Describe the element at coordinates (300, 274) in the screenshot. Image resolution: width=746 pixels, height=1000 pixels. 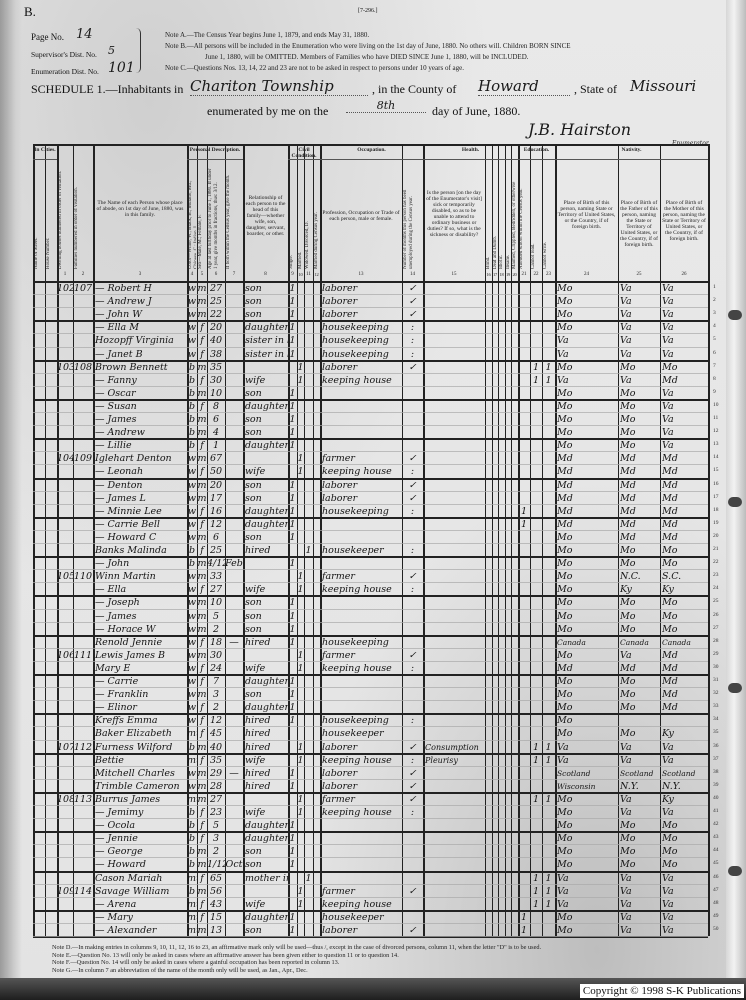
I see `column-number: 10` at that location.